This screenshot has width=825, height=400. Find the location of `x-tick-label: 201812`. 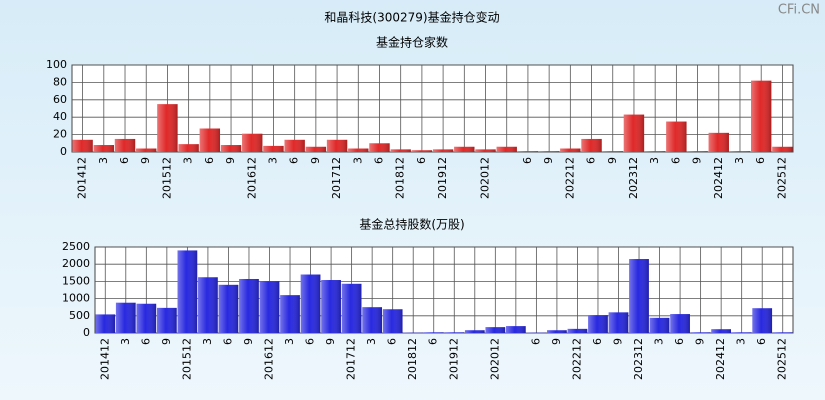

x-tick-label: 201812 is located at coordinates (412, 359).